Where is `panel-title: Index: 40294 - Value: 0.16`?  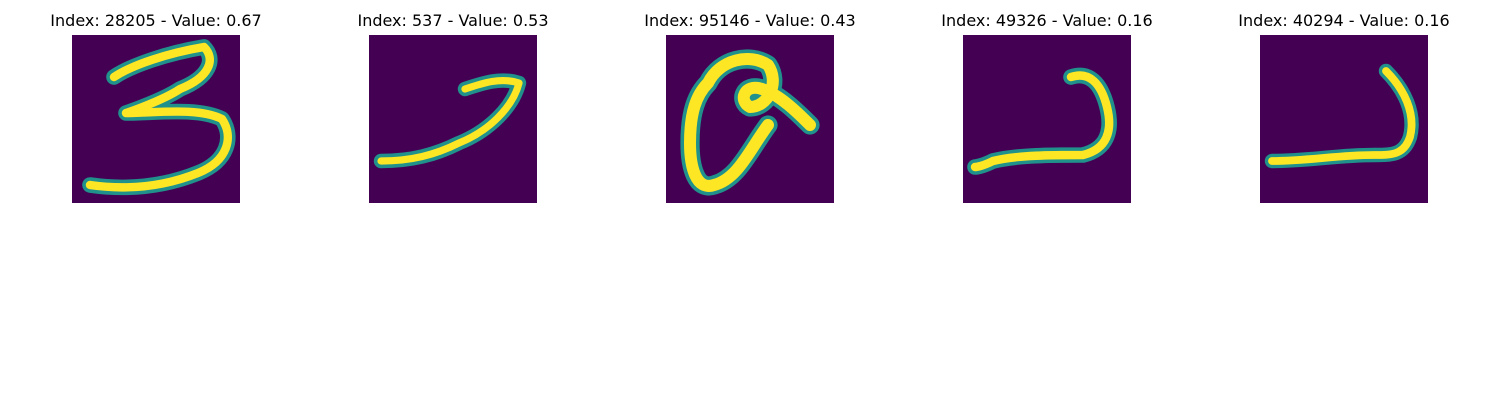
panel-title: Index: 40294 - Value: 0.16 is located at coordinates (1344, 20).